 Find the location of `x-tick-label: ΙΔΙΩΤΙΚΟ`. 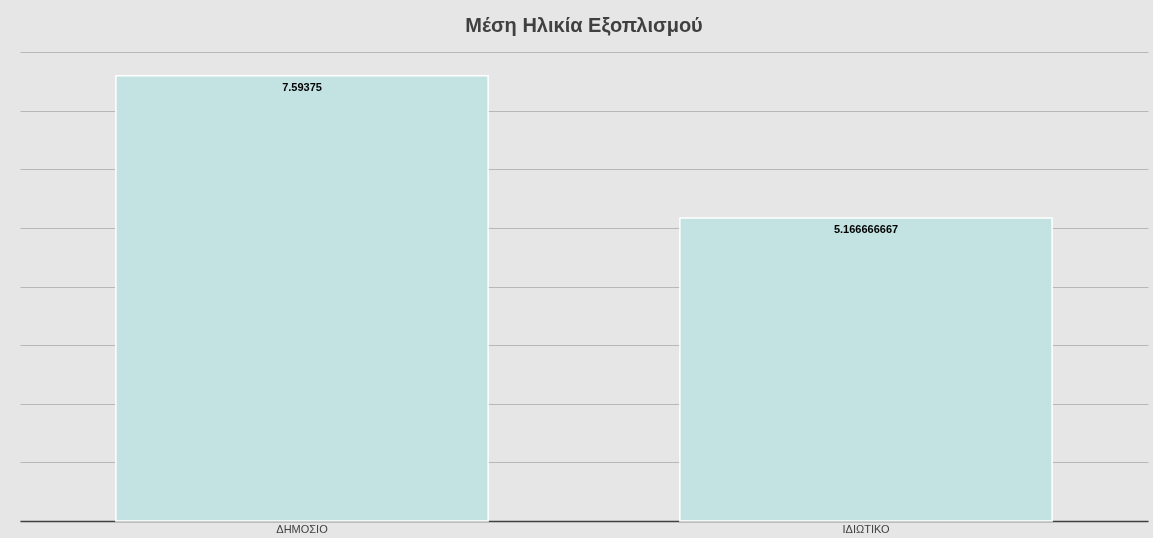

x-tick-label: ΙΔΙΩΤΙΚΟ is located at coordinates (866, 528).